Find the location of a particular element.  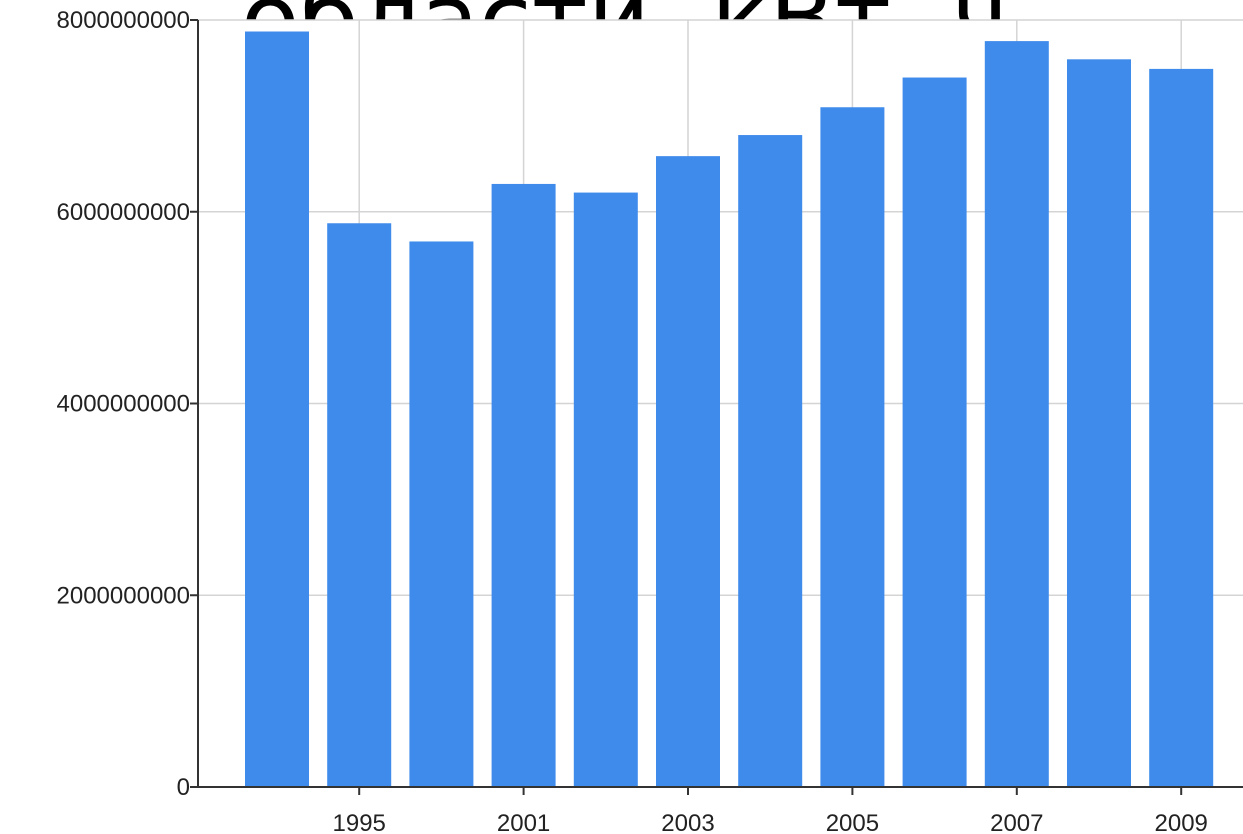

bar-2000 is located at coordinates (441, 514).